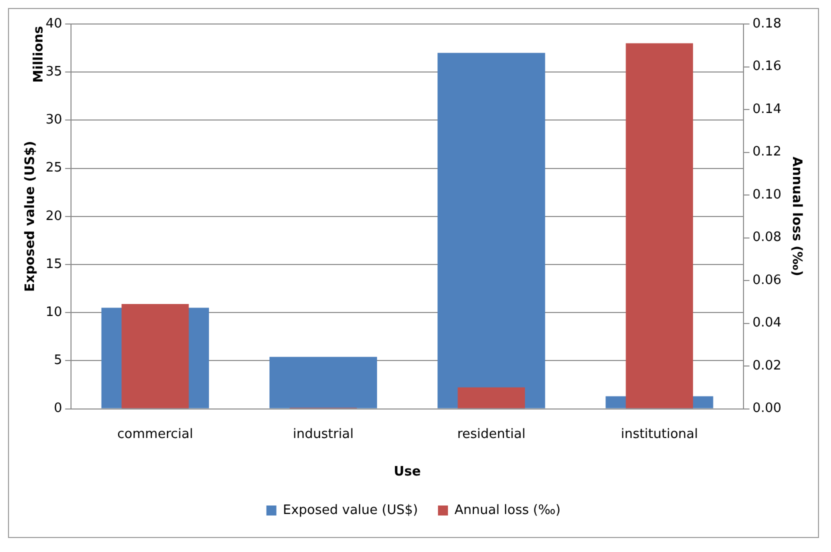 The height and width of the screenshot is (552, 831). I want to click on y2-tick-label: 0.18, so click(767, 24).